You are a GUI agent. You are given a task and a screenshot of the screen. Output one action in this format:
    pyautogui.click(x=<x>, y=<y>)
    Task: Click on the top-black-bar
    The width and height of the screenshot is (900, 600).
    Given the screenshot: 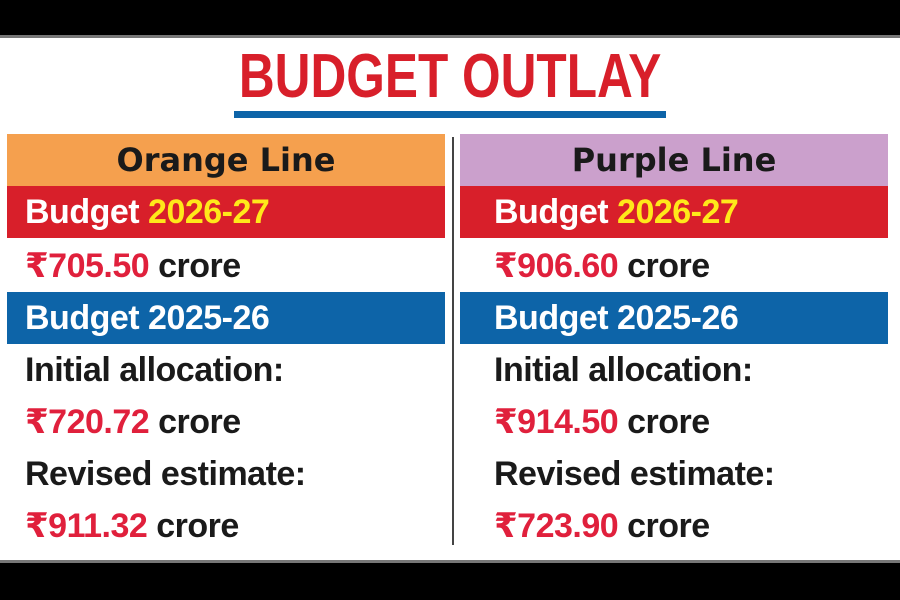 What is the action you would take?
    pyautogui.click(x=450, y=19)
    